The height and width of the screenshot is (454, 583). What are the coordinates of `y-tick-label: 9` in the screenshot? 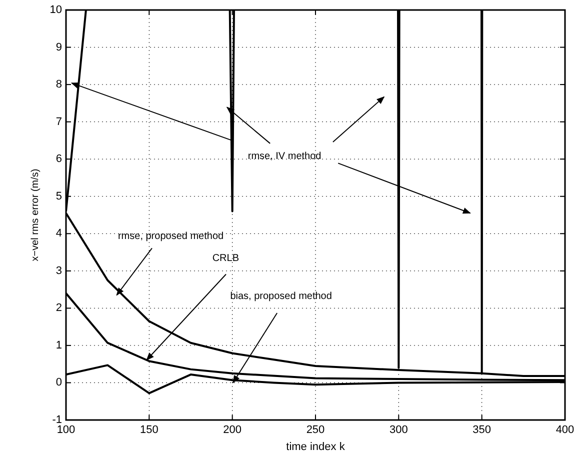 It's located at (59, 47).